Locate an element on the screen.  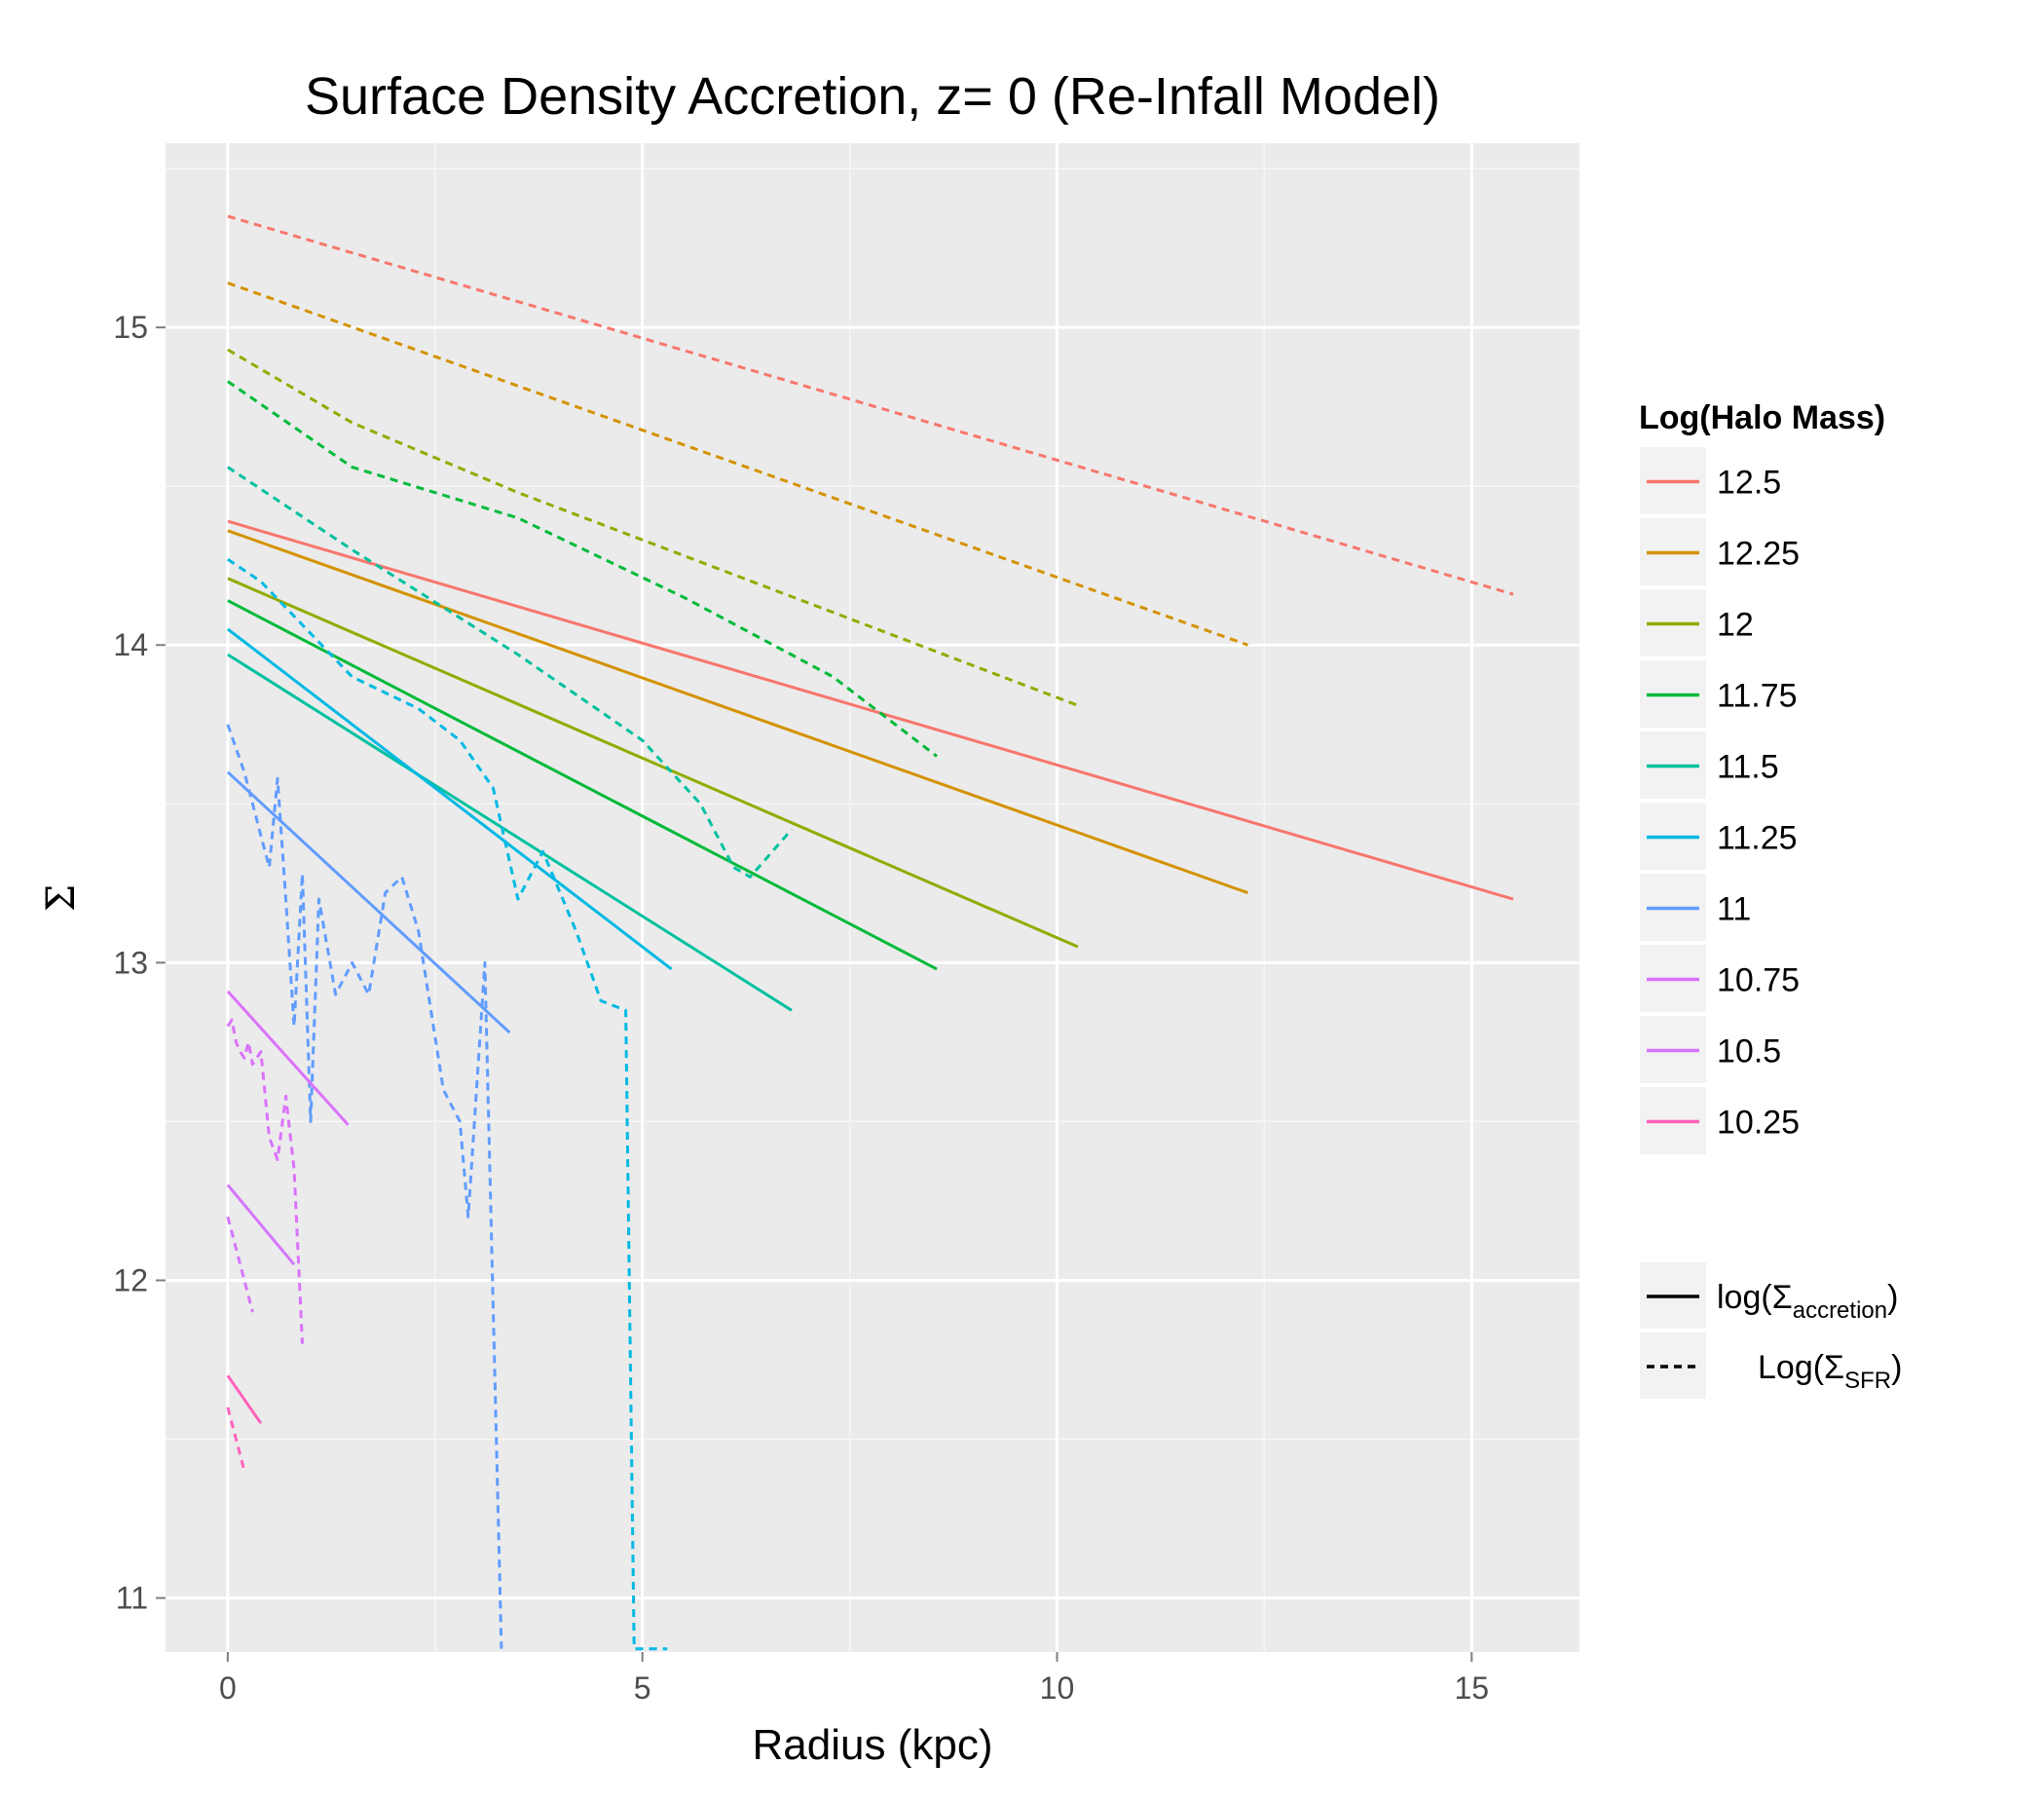
series-11.25-sfr-line is located at coordinates (447, 1104).